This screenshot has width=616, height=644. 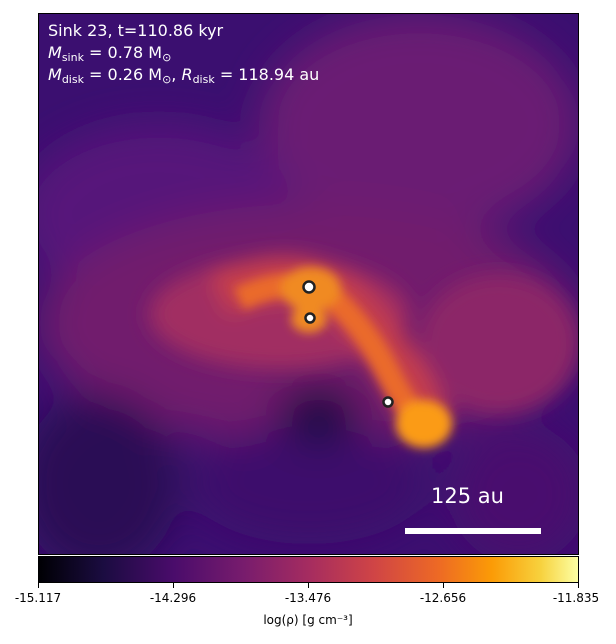 I want to click on mdisk-sub: disk, so click(x=72, y=79).